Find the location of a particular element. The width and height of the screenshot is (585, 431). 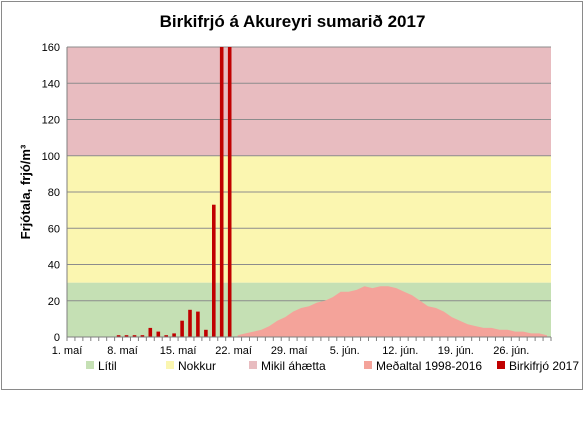

y-tick-label: 160 is located at coordinates (51, 48).